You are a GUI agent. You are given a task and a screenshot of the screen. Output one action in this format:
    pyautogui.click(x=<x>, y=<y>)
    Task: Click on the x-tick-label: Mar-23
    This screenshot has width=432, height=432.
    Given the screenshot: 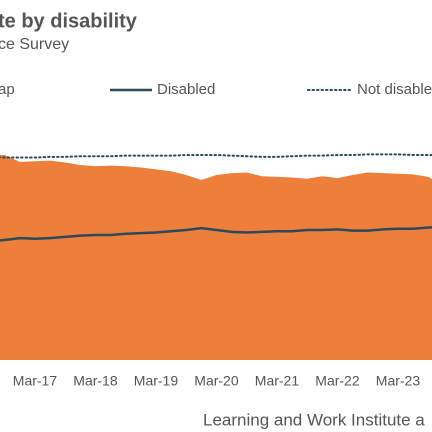 What is the action you would take?
    pyautogui.click(x=398, y=381)
    